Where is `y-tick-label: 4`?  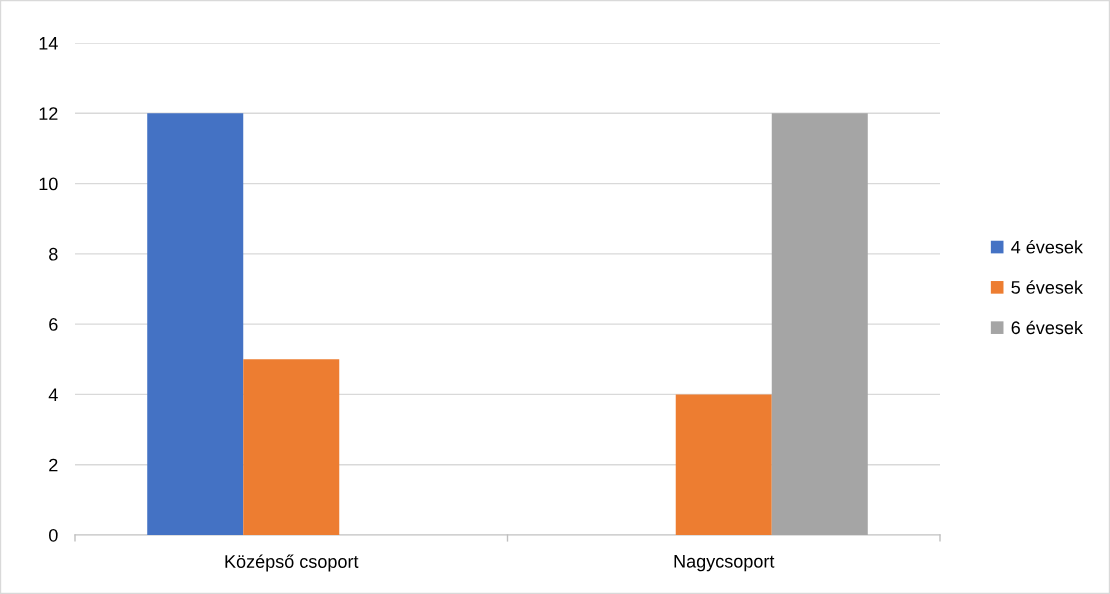
y-tick-label: 4 is located at coordinates (53, 394).